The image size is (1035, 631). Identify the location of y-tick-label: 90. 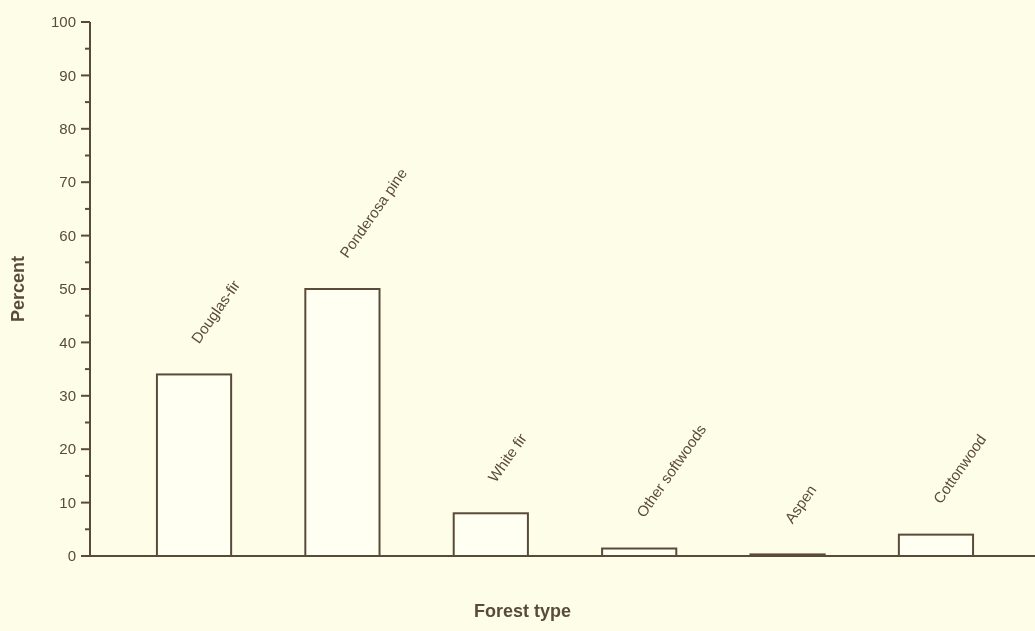
(67, 75).